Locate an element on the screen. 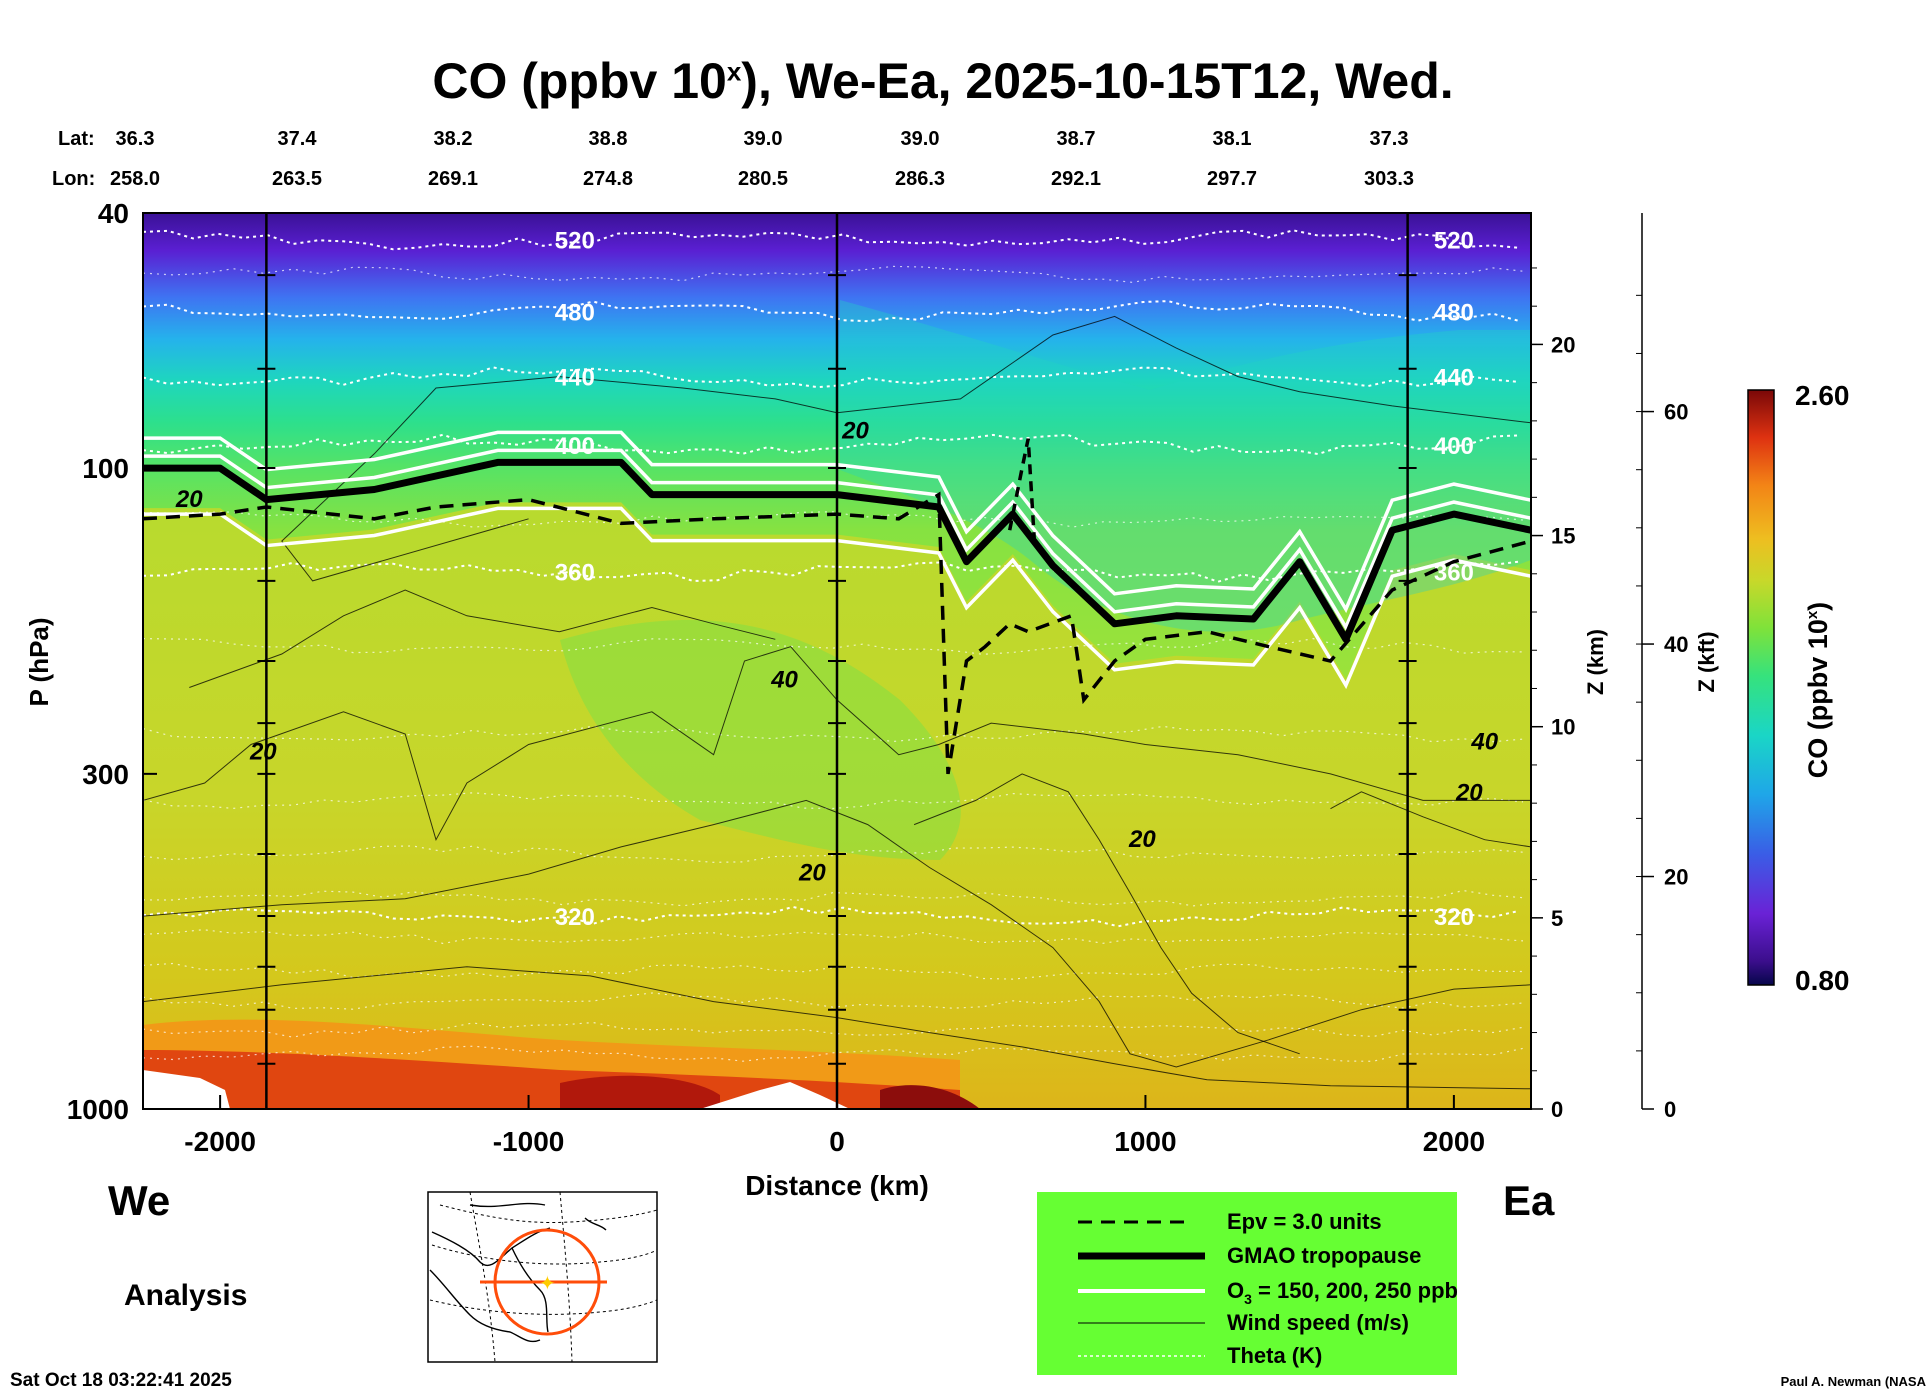 The height and width of the screenshot is (1394, 1926). p-axis: 40 100 300 1000 is located at coordinates (112, 661).